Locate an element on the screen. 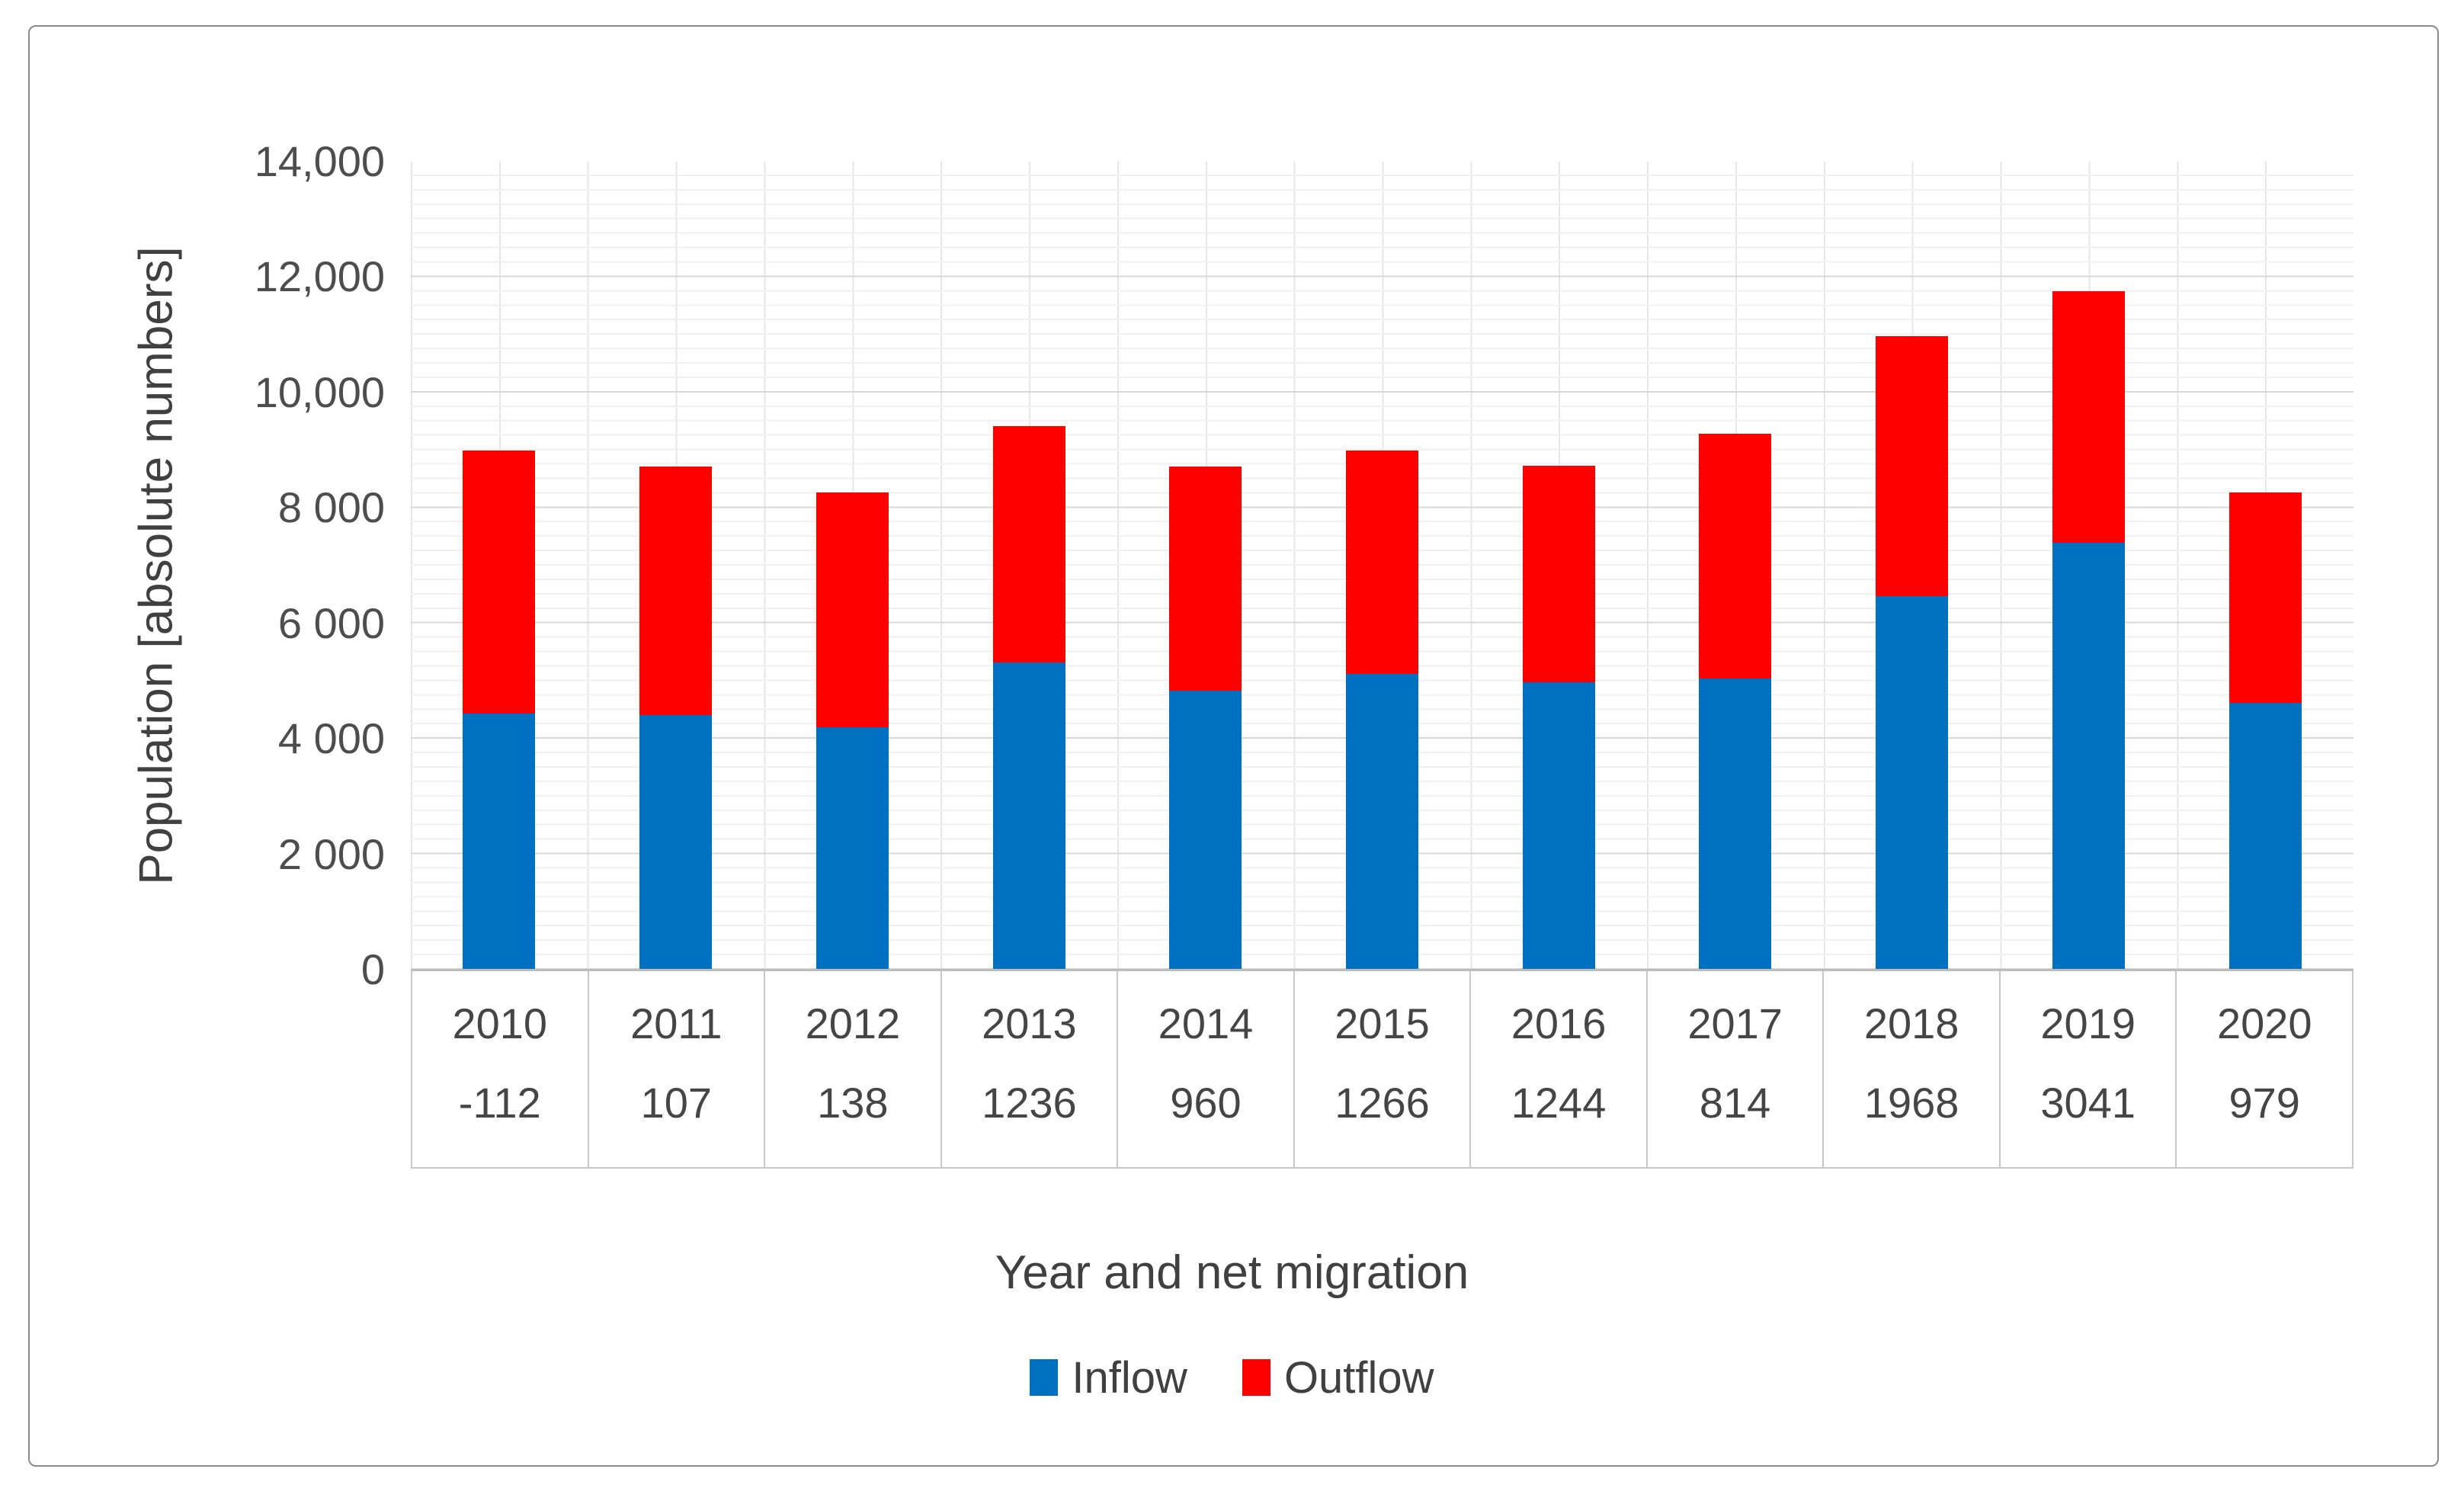 This screenshot has height=1485, width=2464. legend-label-outflow: Outflow is located at coordinates (1358, 1377).